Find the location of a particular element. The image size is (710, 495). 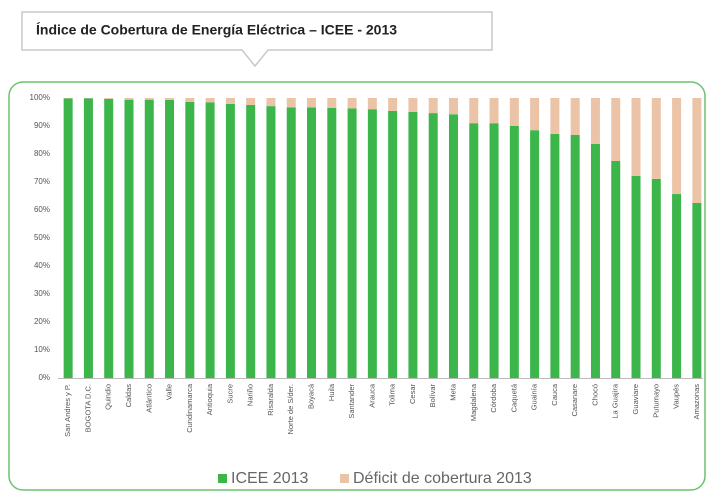

x-tick-label: Meta is located at coordinates (452, 392).